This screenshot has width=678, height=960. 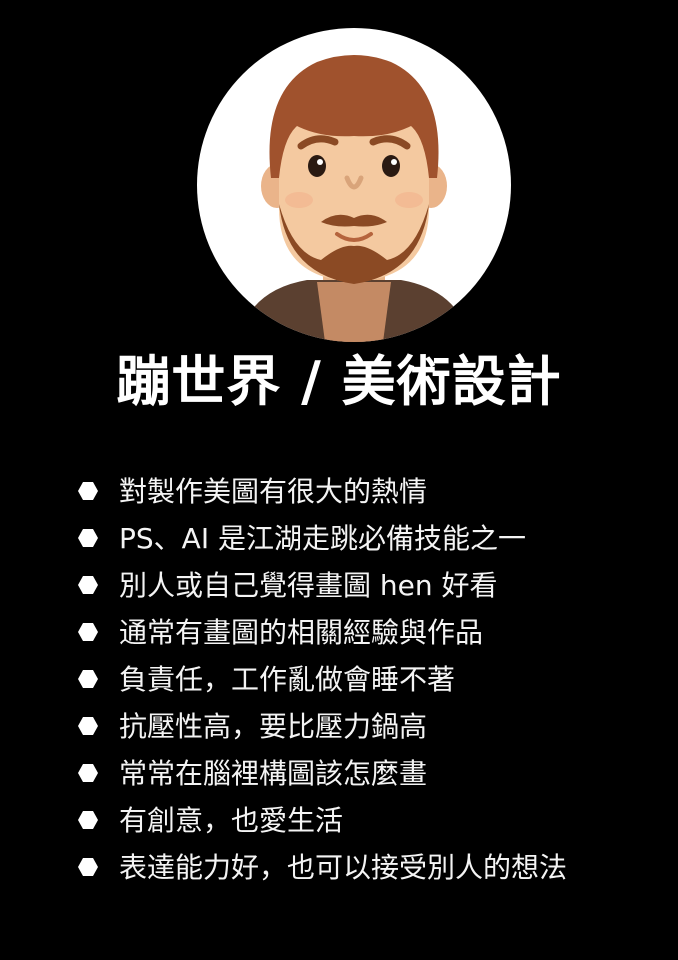 I want to click on list-item-text: PS、AI 是江湖走跳必備技能之一, so click(x=322, y=538).